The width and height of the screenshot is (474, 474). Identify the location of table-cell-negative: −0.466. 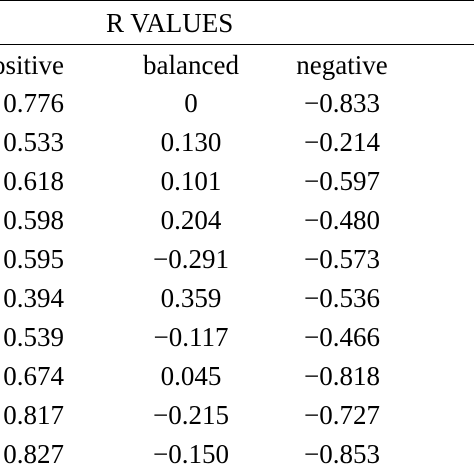
(342, 337).